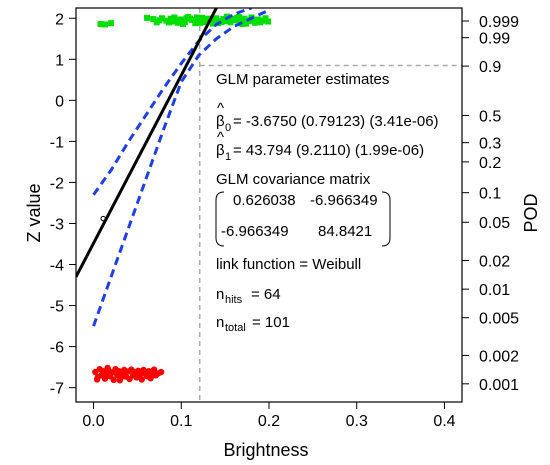  Describe the element at coordinates (494, 261) in the screenshot. I see `pod-tick-label: 0.02` at that location.